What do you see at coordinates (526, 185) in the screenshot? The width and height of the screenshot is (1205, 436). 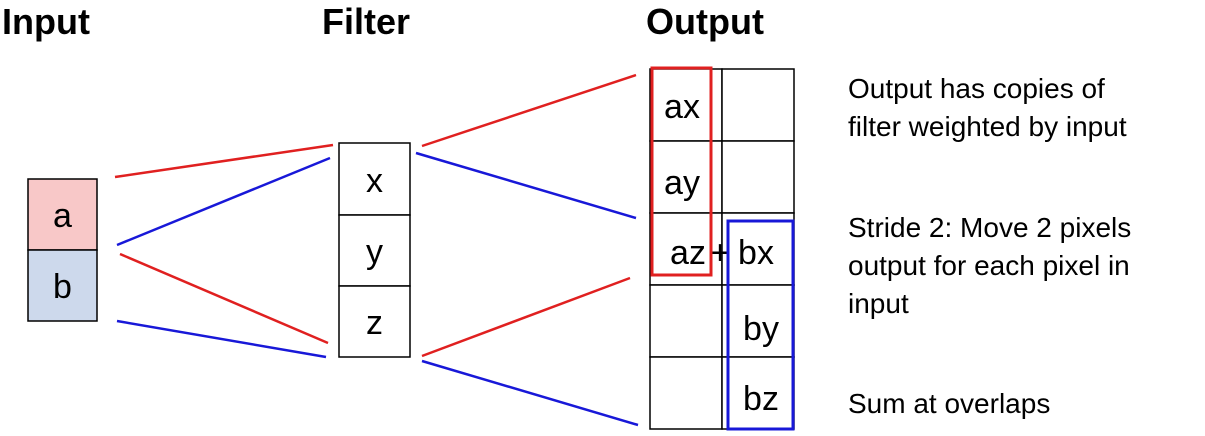 I see `line-filter-top-to-output-b` at bounding box center [526, 185].